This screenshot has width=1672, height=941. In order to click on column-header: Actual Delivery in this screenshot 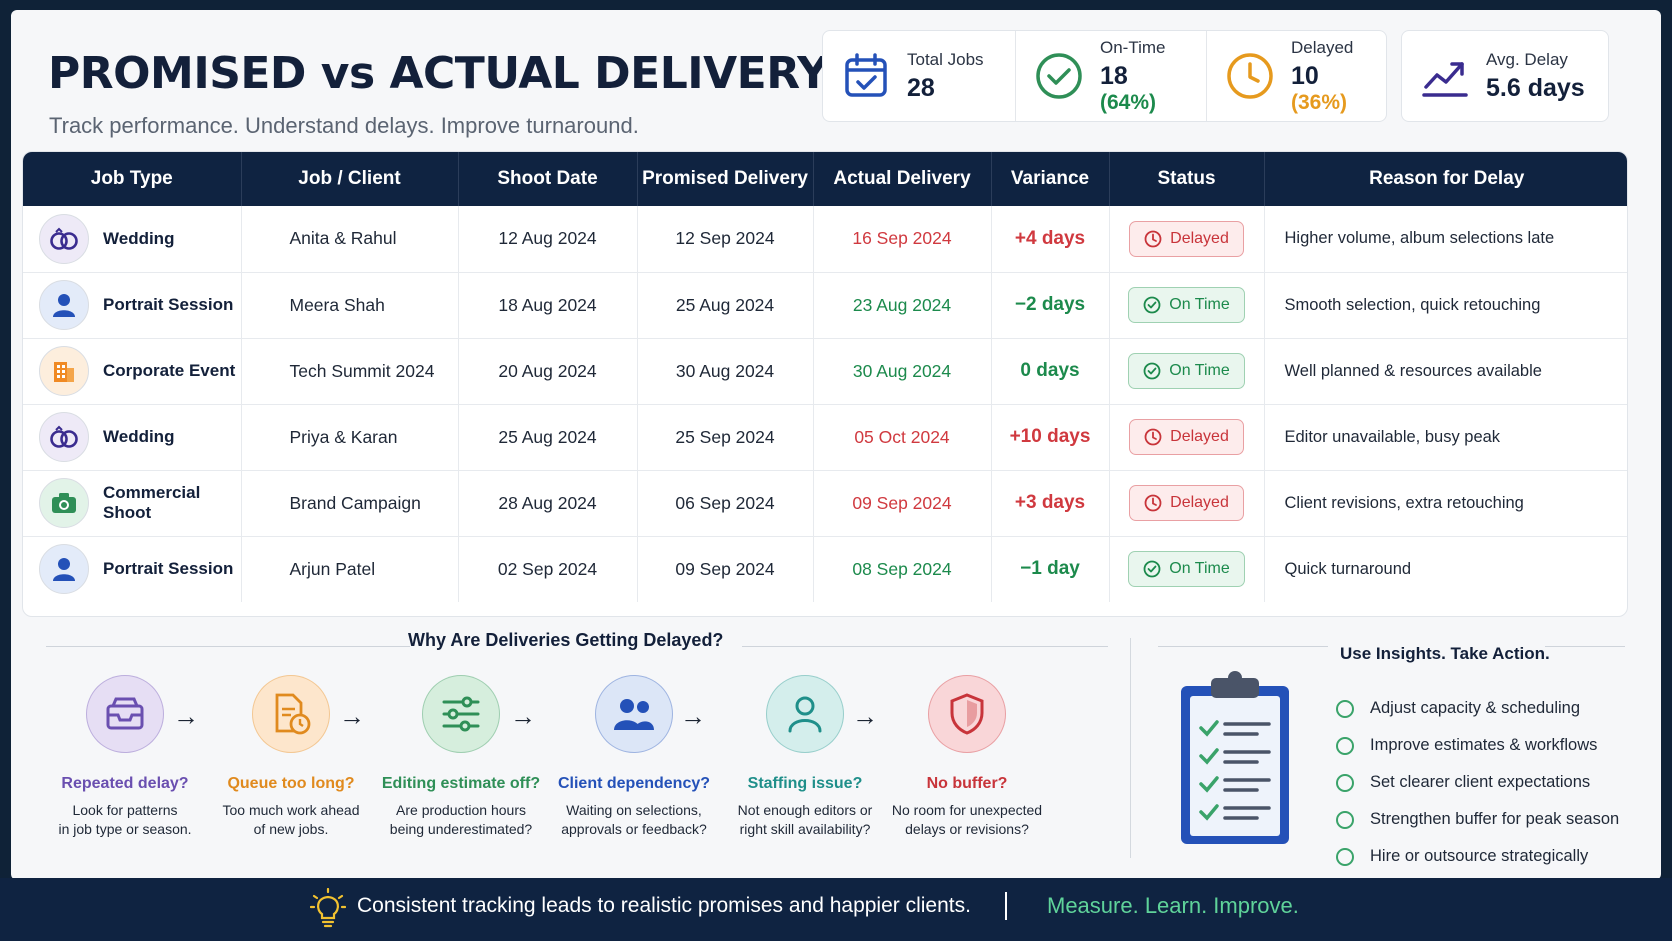, I will do `click(902, 179)`.